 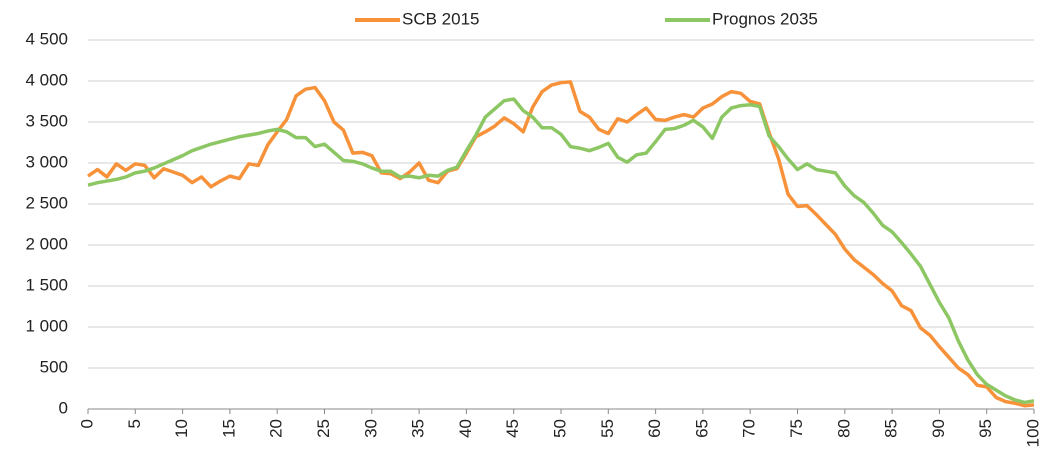 I want to click on y-tick-label: 1 500, so click(x=46, y=284).